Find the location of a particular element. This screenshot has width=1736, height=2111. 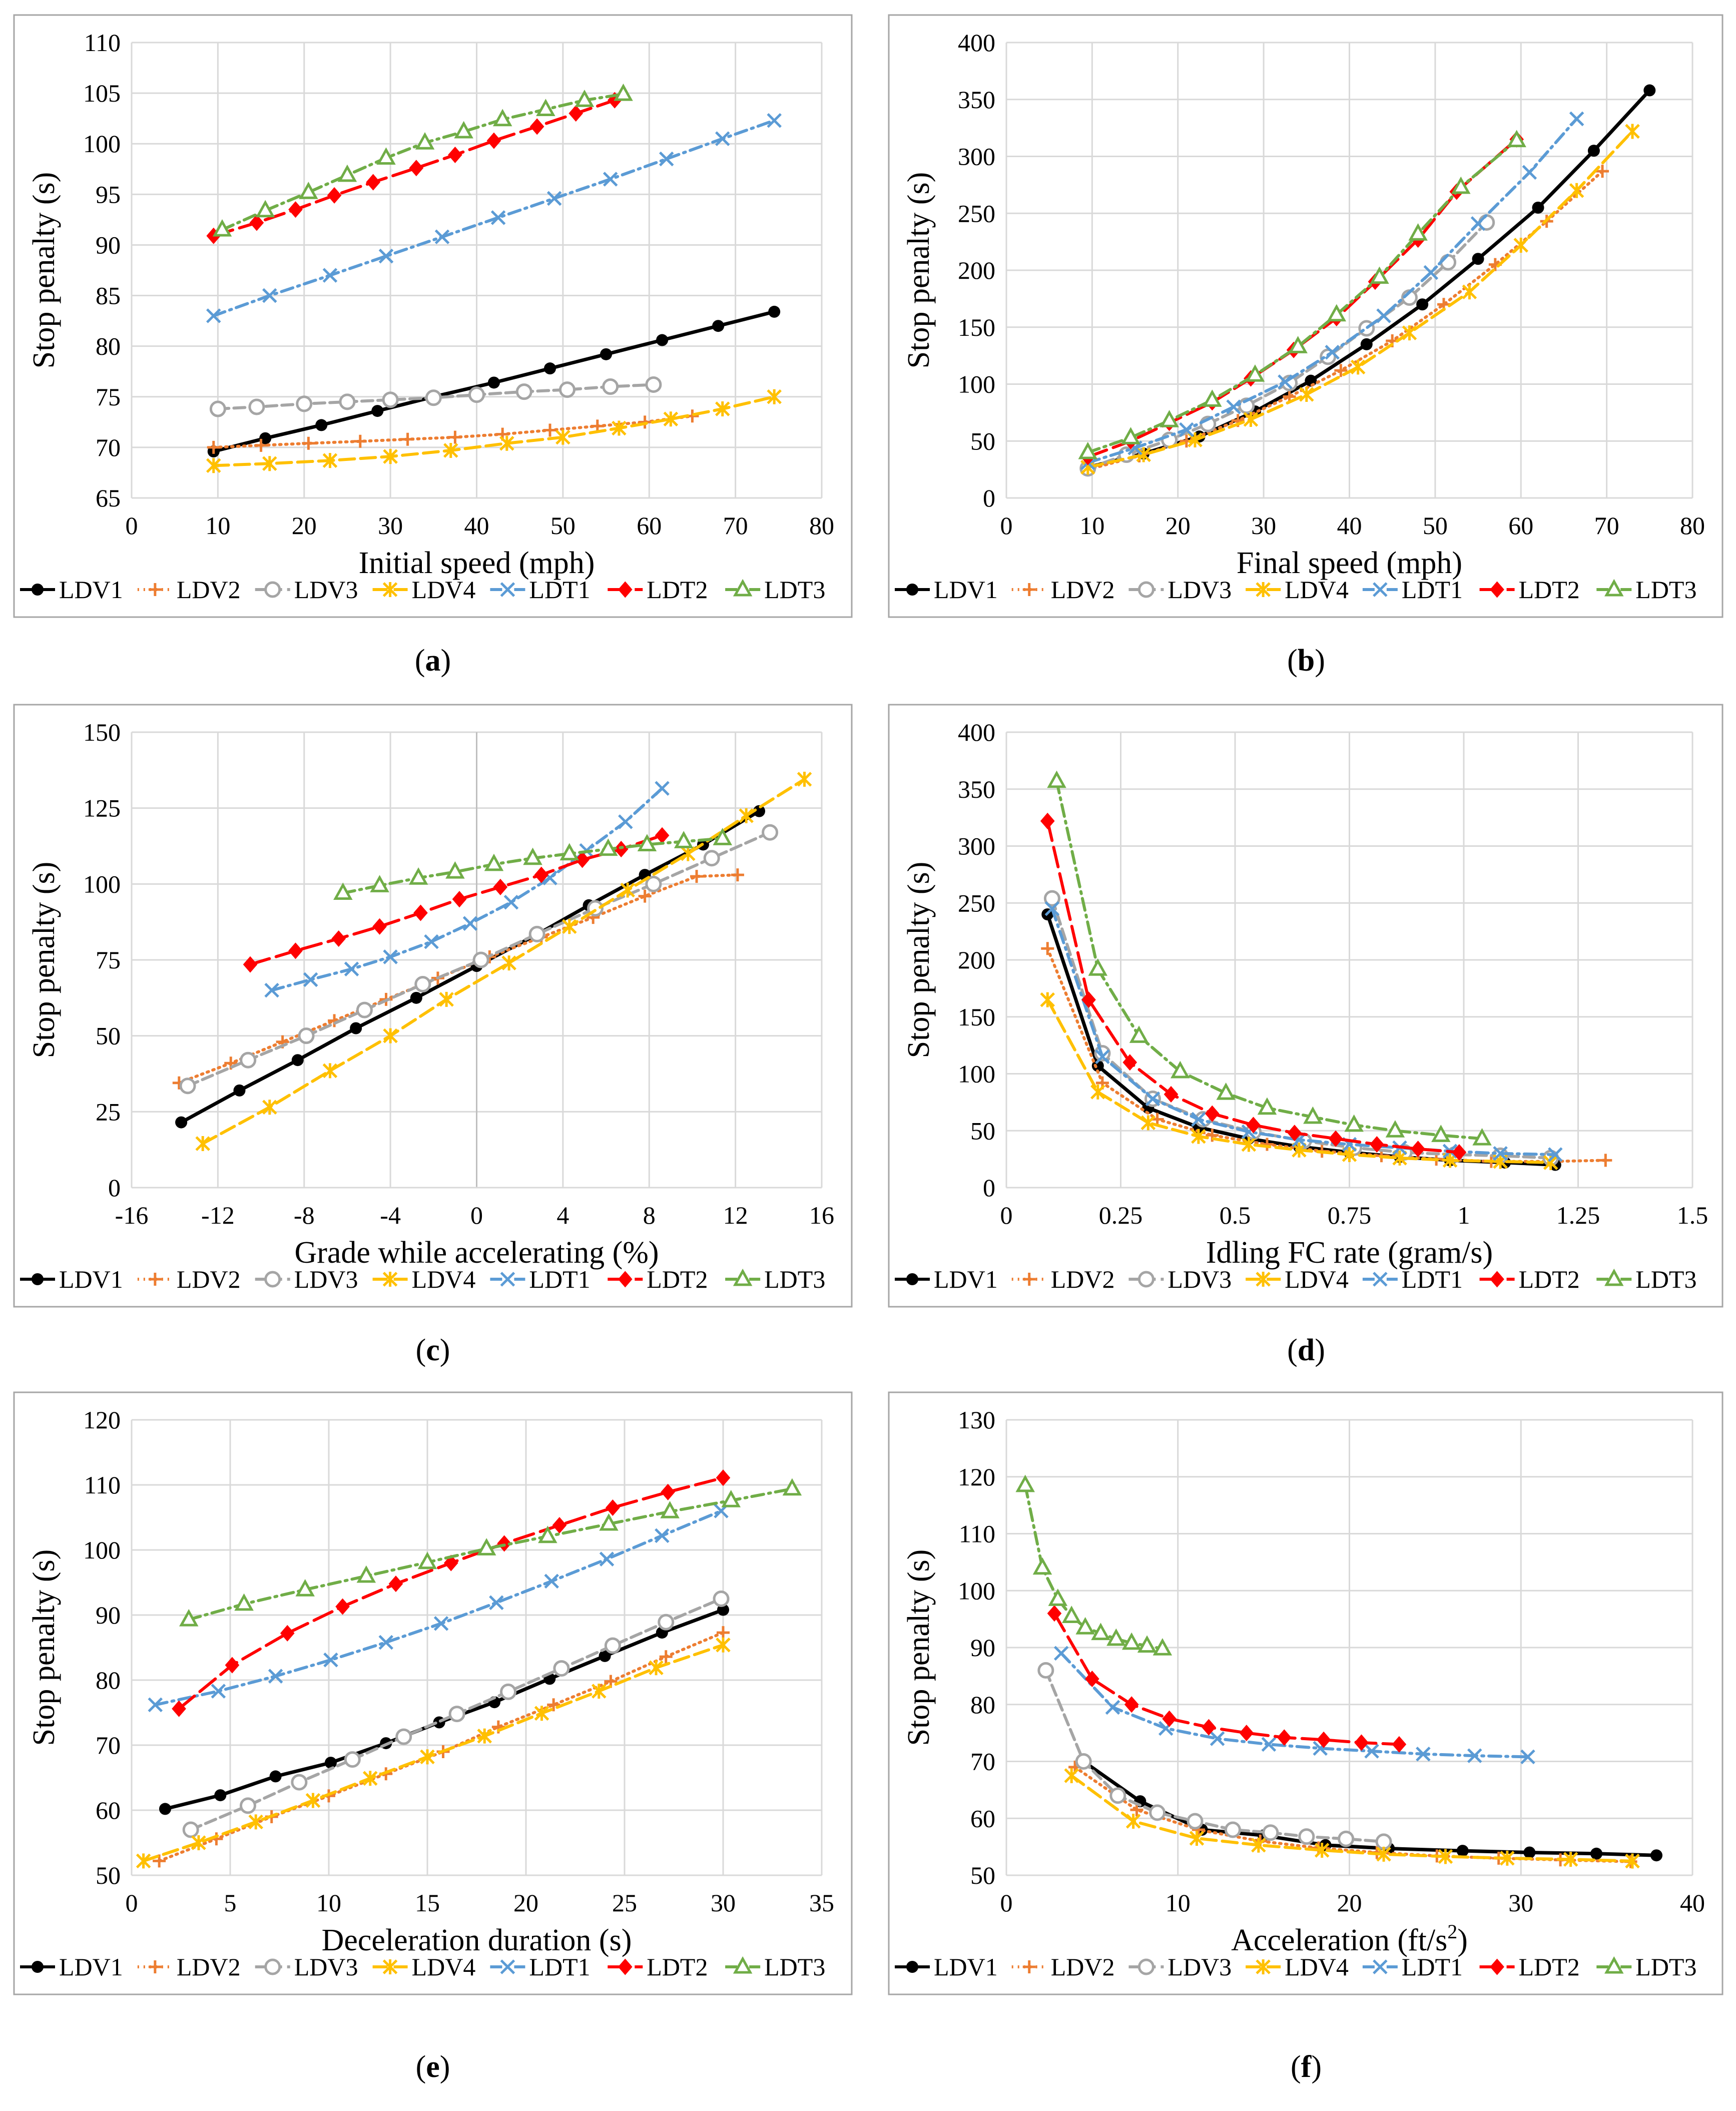

legend-item-ldt3: LDT3 is located at coordinates (775, 590).